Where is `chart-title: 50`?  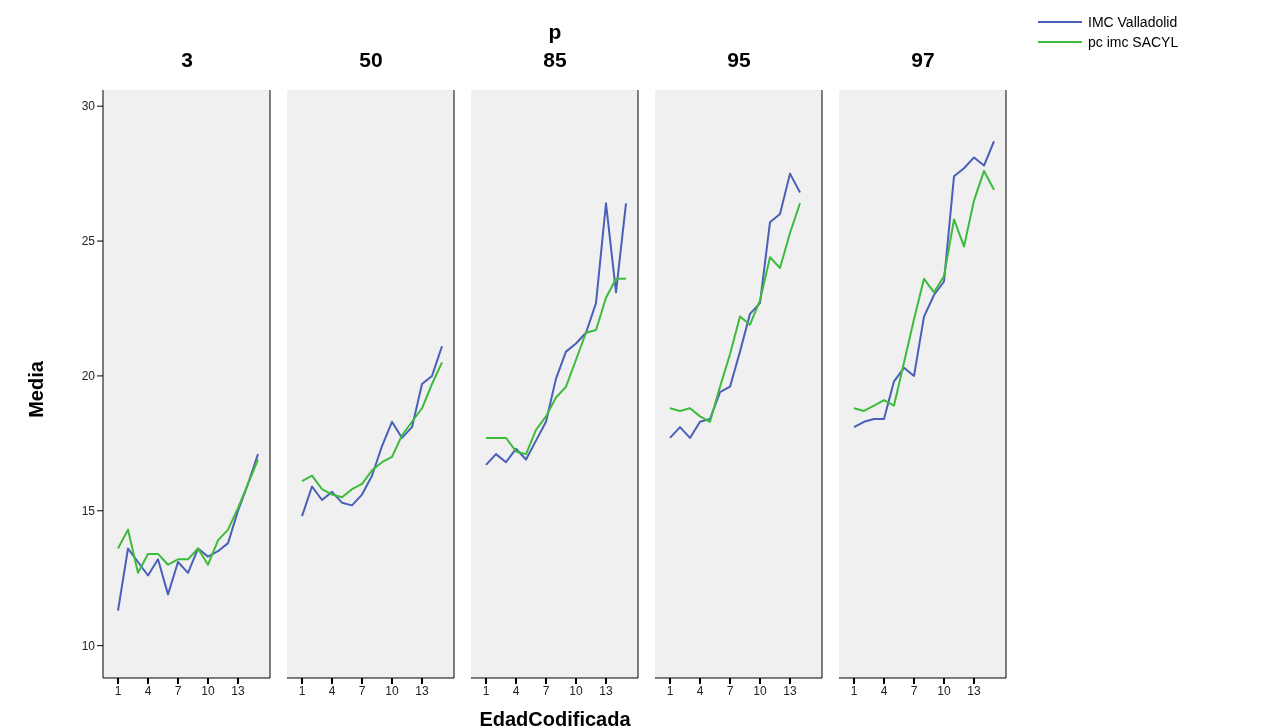
chart-title: 50 is located at coordinates (371, 60).